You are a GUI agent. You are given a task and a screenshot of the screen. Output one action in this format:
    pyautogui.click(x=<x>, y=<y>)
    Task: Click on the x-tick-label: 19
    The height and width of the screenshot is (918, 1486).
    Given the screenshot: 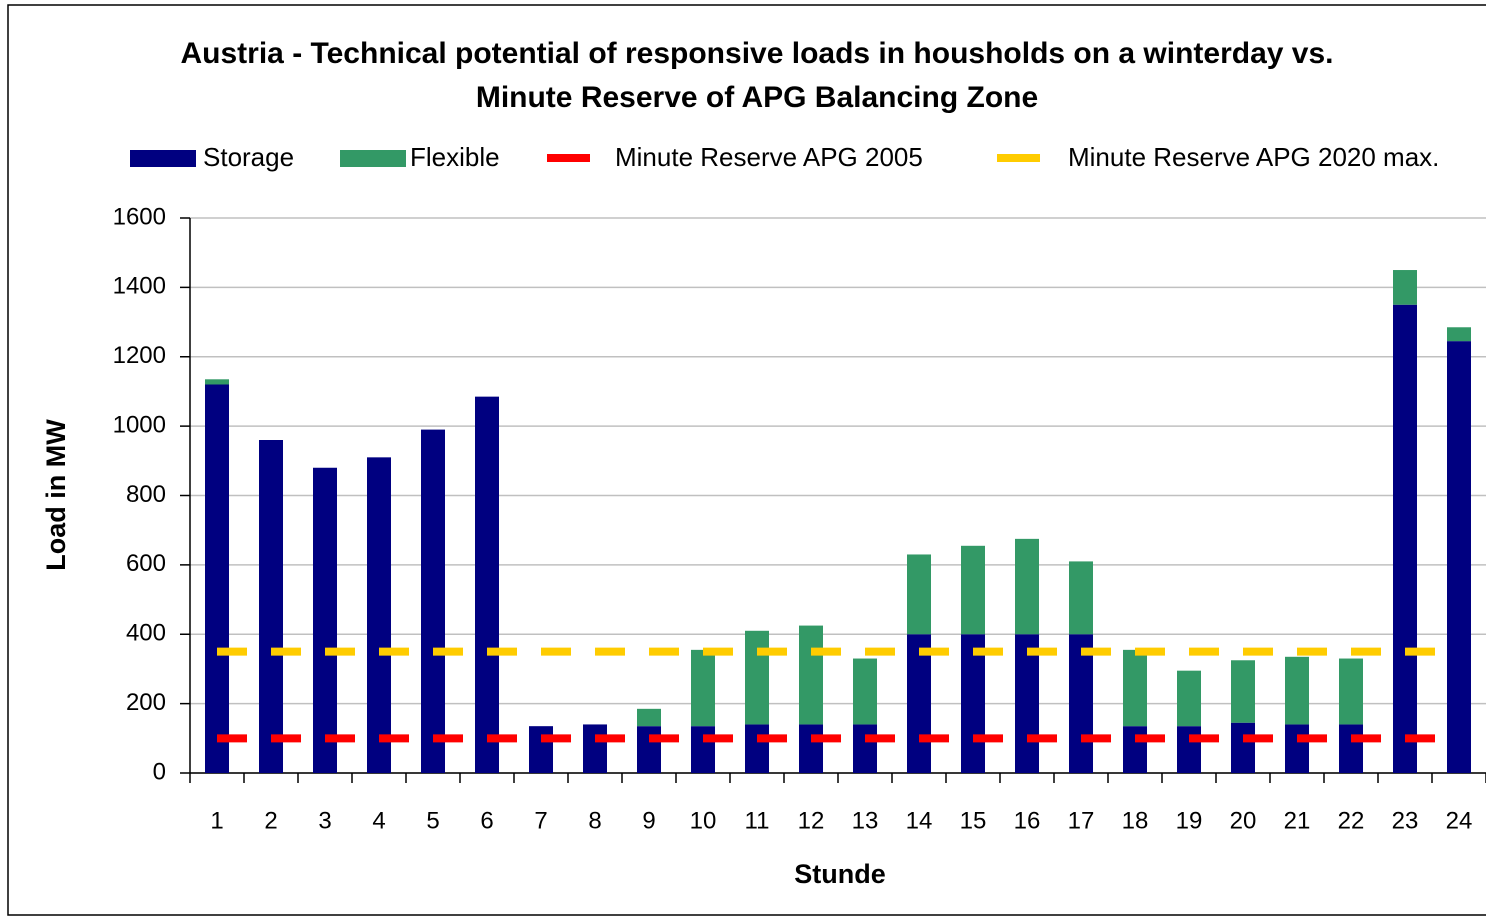 What is the action you would take?
    pyautogui.click(x=1189, y=820)
    